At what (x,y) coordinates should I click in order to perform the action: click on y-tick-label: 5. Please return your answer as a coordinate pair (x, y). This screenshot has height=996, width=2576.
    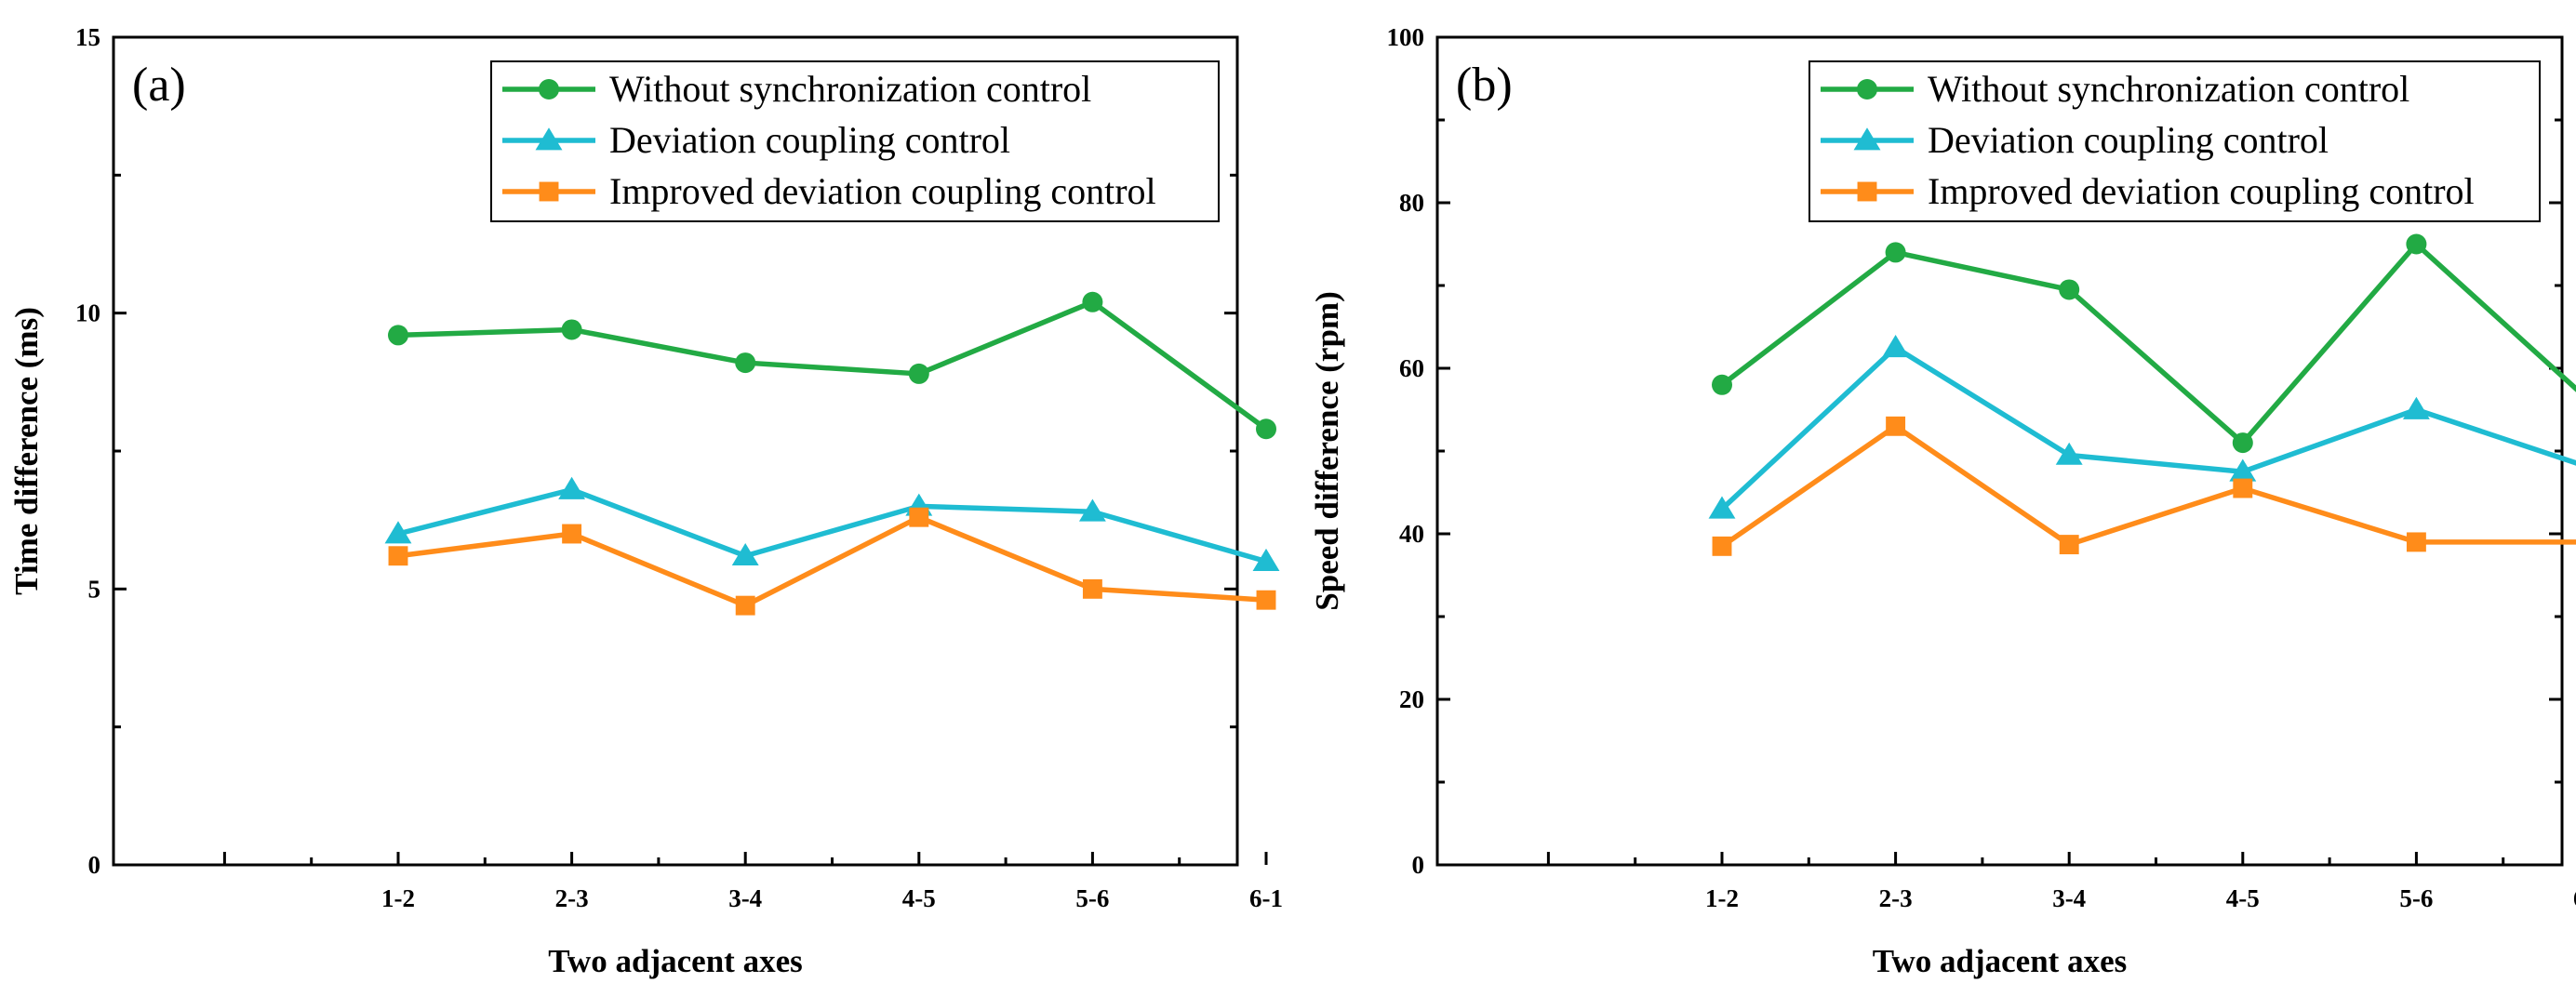
    Looking at the image, I should click on (94, 589).